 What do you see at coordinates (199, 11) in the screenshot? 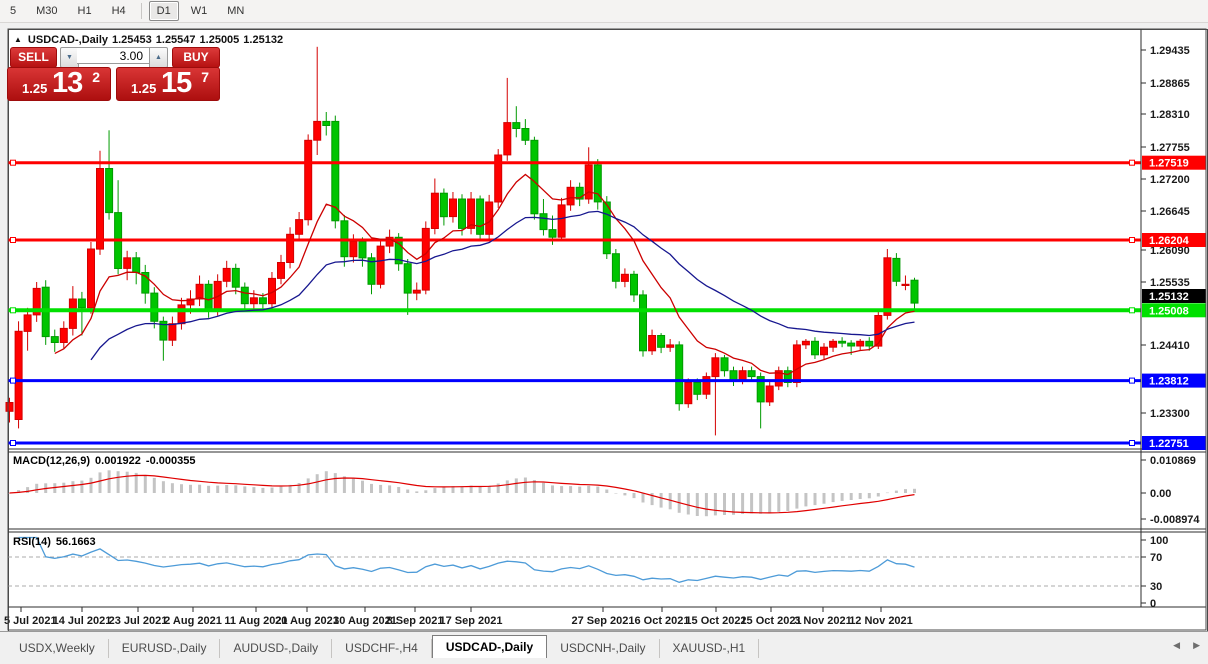
I see `timeframe-button-w1: W1` at bounding box center [199, 11].